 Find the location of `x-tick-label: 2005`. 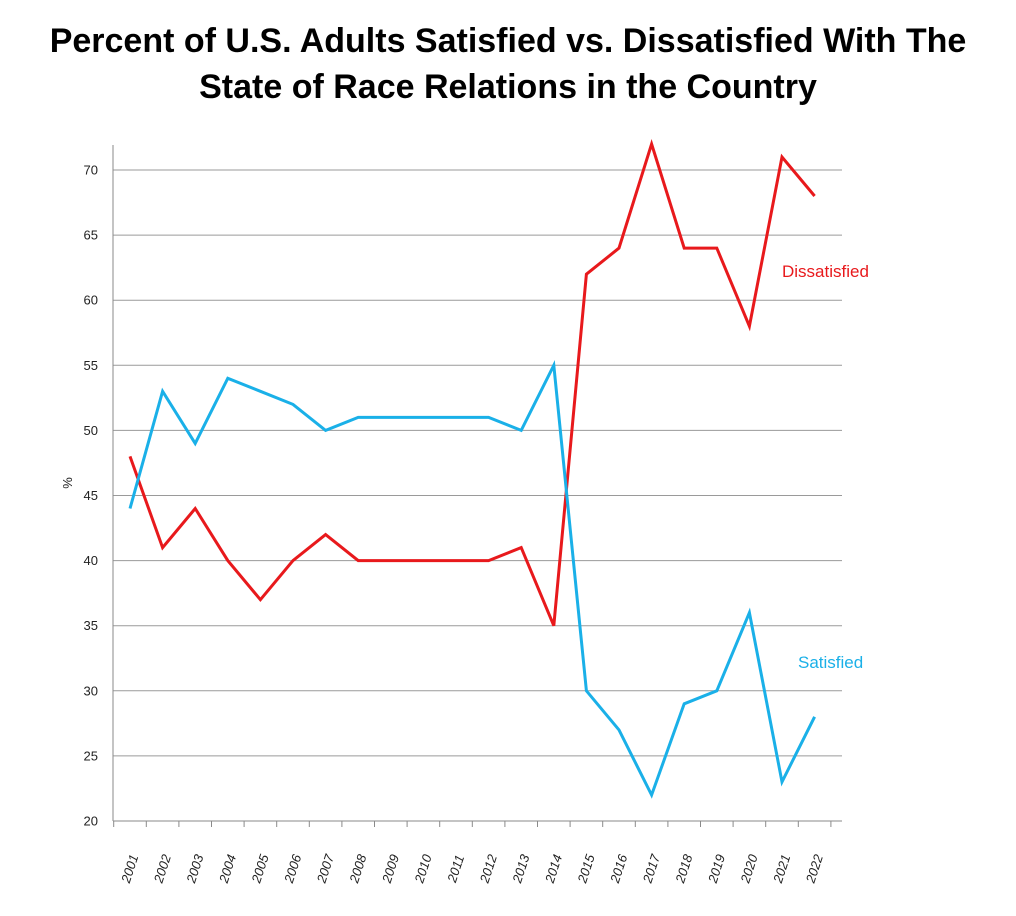

x-tick-label: 2005 is located at coordinates (260, 869).